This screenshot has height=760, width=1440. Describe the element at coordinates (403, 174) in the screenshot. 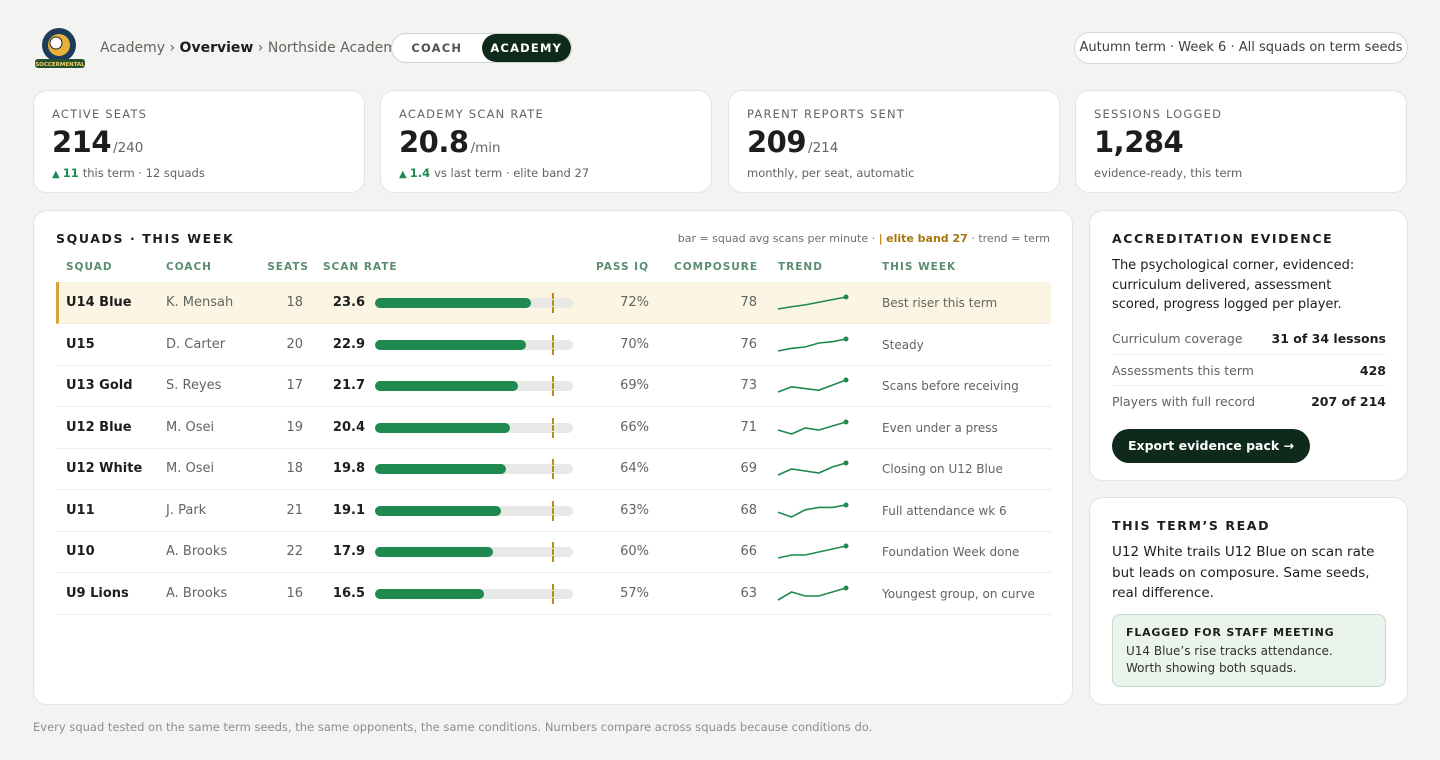

I see `kpi-arrow: ▲` at that location.